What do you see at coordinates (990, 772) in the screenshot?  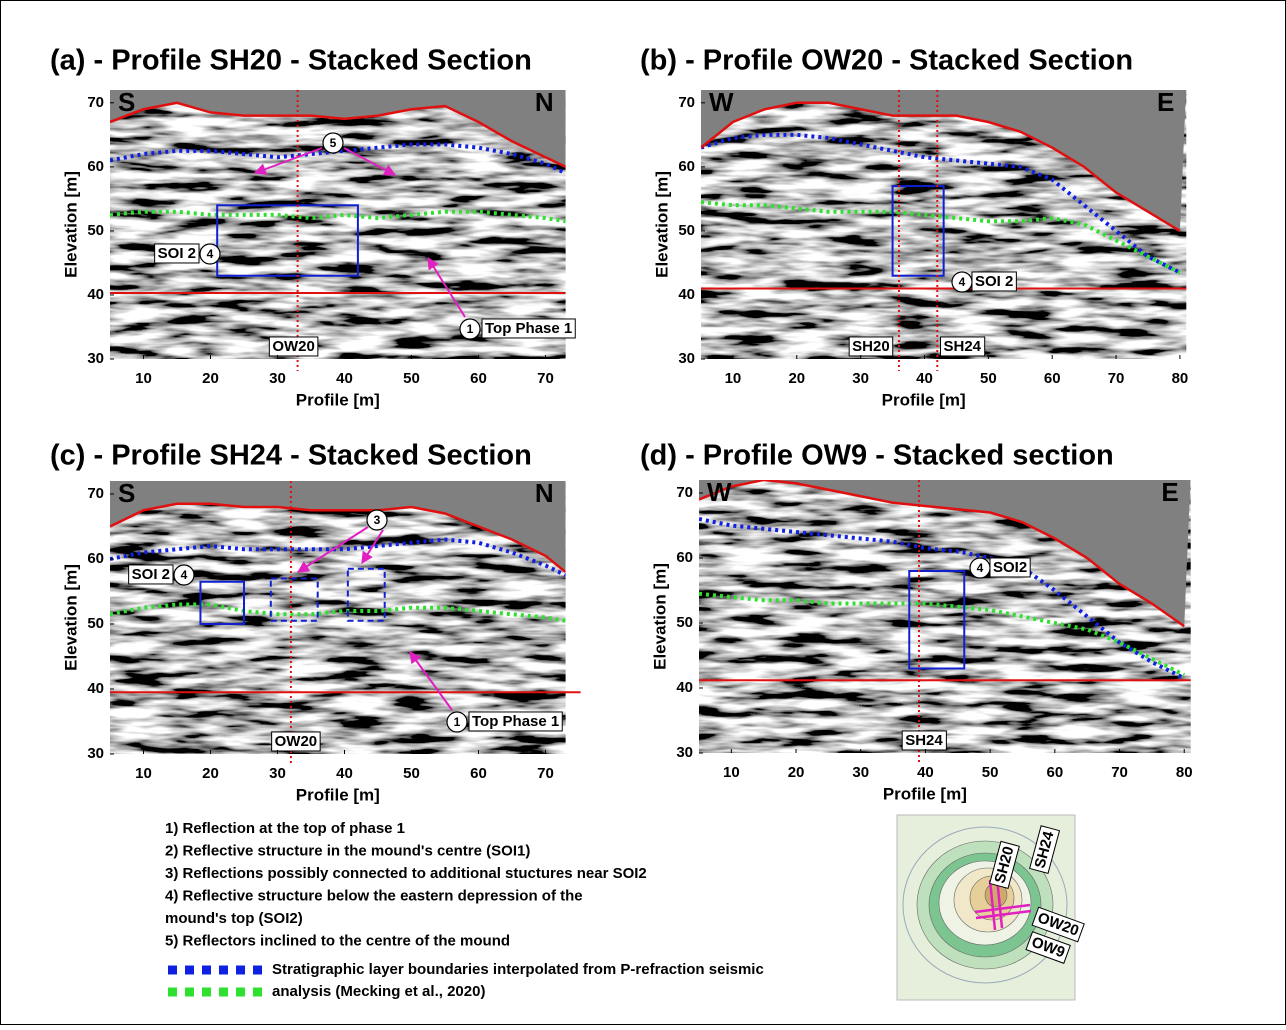 I see `x-tick-label: 50` at bounding box center [990, 772].